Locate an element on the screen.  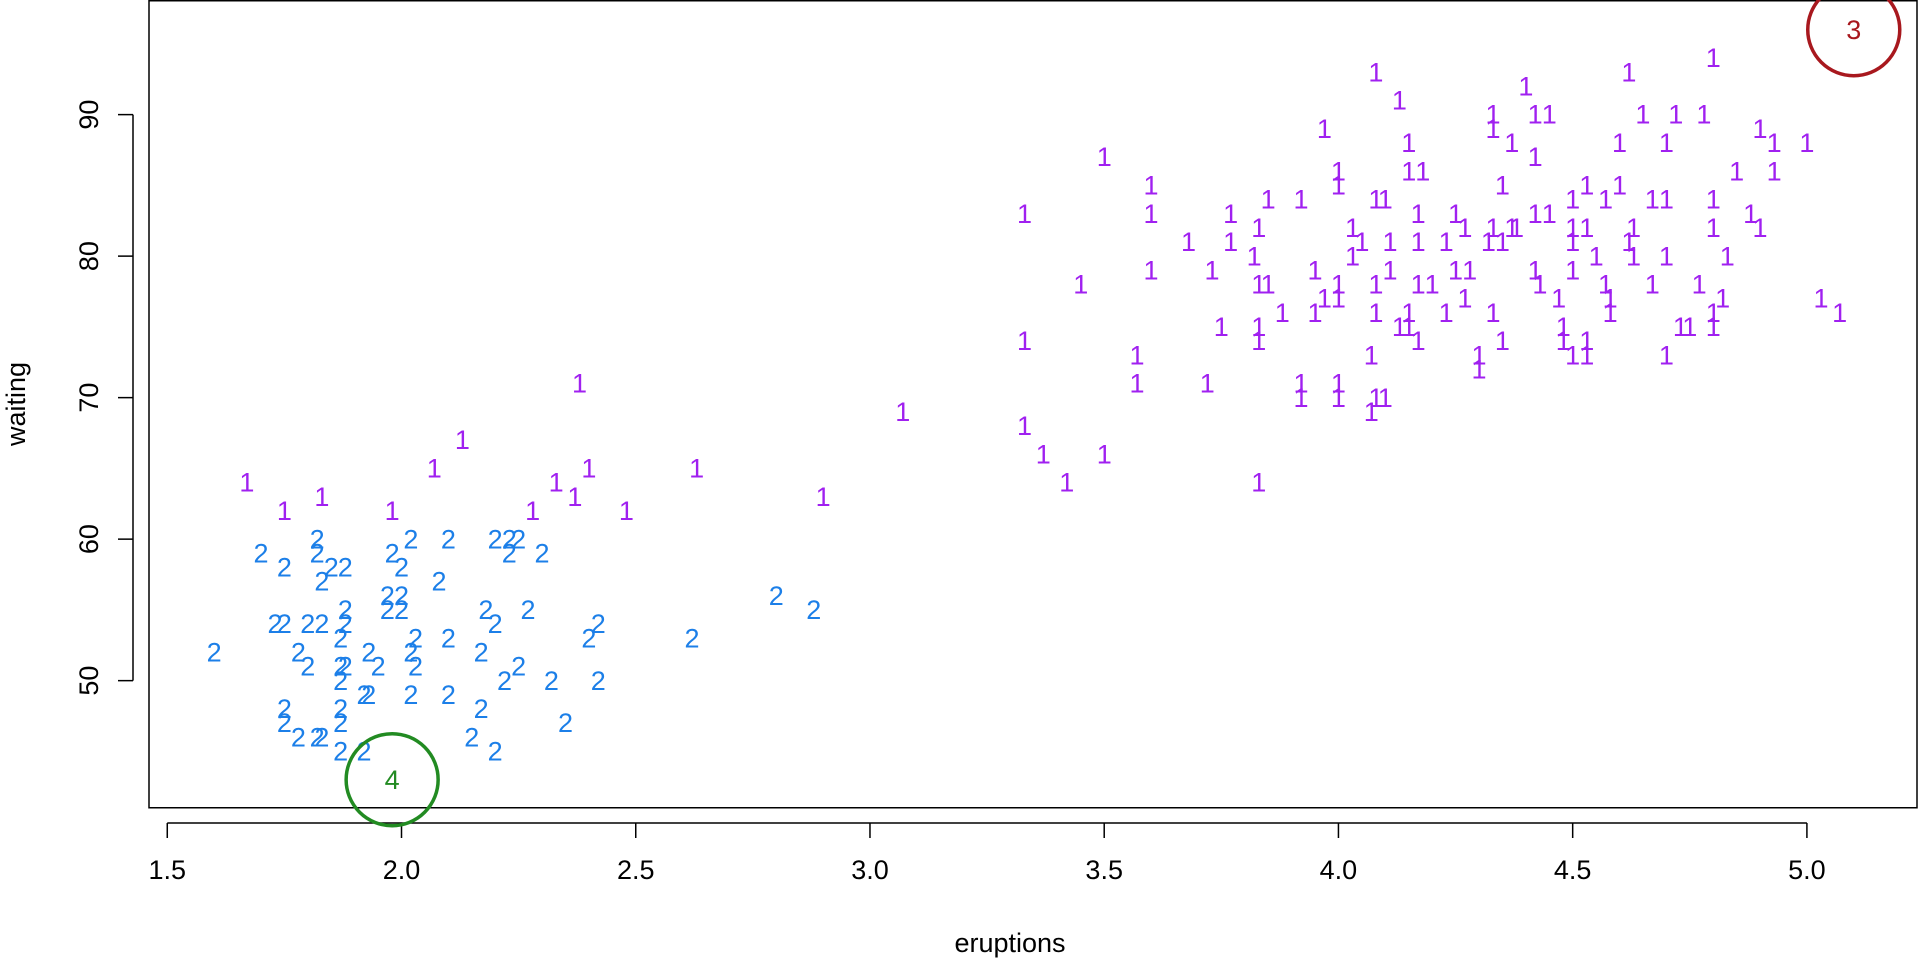
y-tick-label: 70 is located at coordinates (89, 398).